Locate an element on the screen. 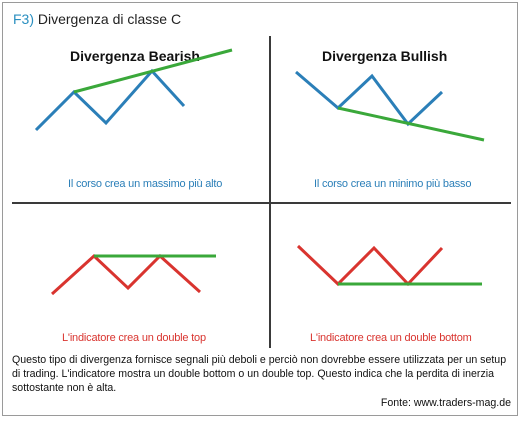 The image size is (523, 422). vertical-divider is located at coordinates (270, 192).